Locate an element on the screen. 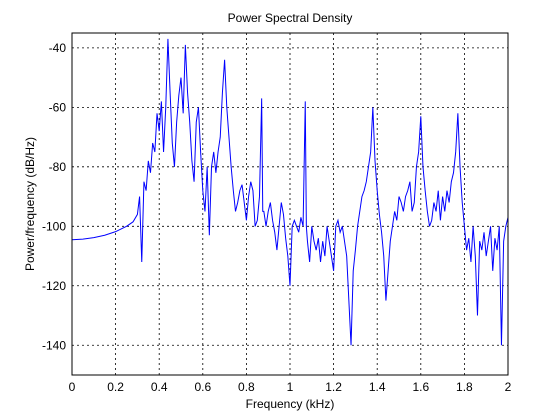  x-tick-label: 0.2 is located at coordinates (115, 387).